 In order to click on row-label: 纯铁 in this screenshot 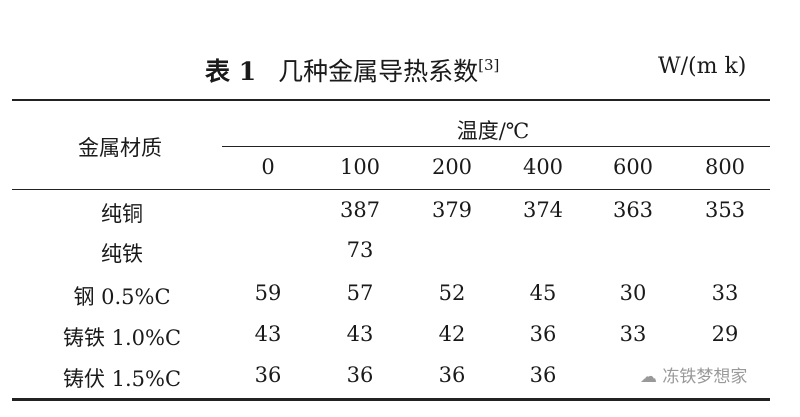, I will do `click(122, 254)`.